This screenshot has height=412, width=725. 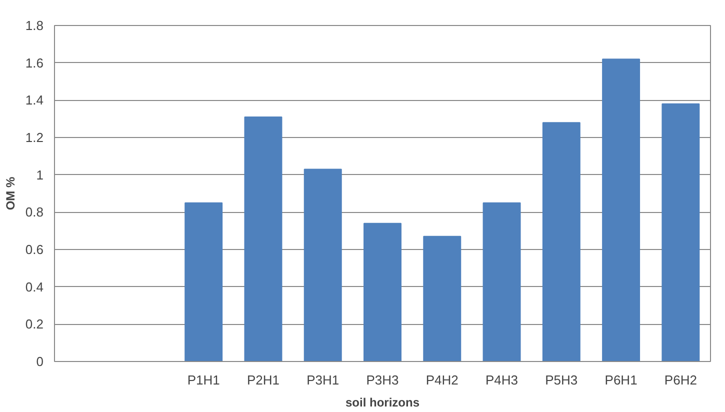 What do you see at coordinates (34, 62) in the screenshot?
I see `y-tick-label: 1.6` at bounding box center [34, 62].